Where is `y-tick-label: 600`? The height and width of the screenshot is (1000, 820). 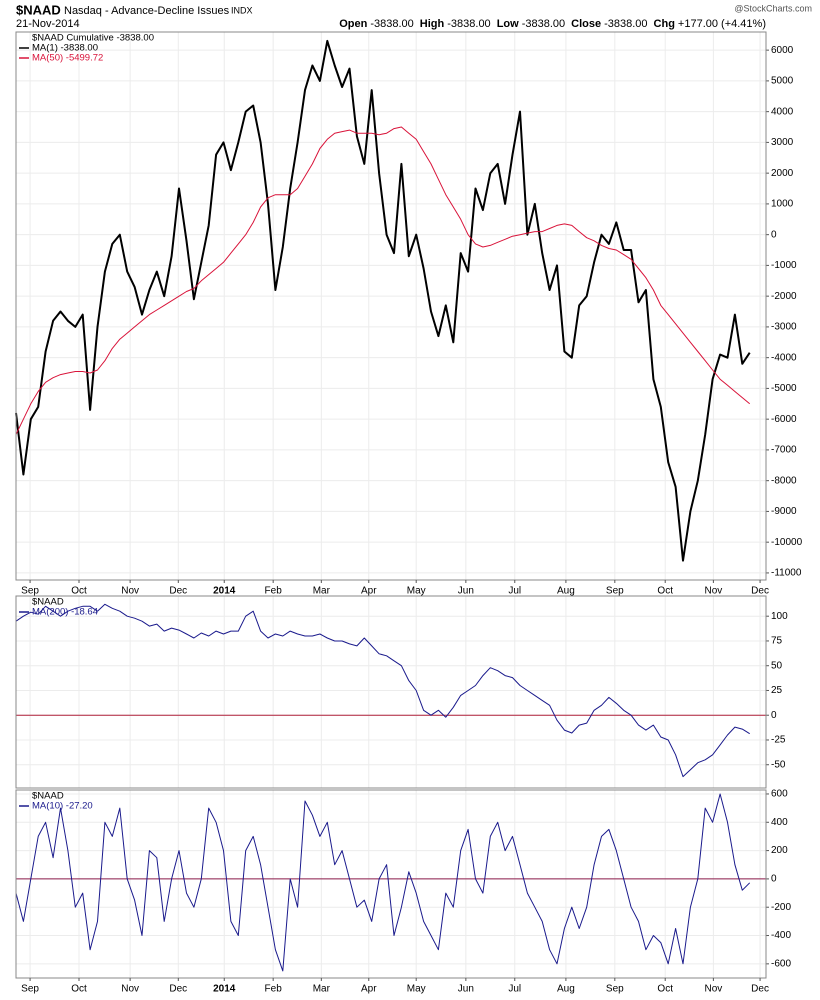
y-tick-label: 600 is located at coordinates (779, 794).